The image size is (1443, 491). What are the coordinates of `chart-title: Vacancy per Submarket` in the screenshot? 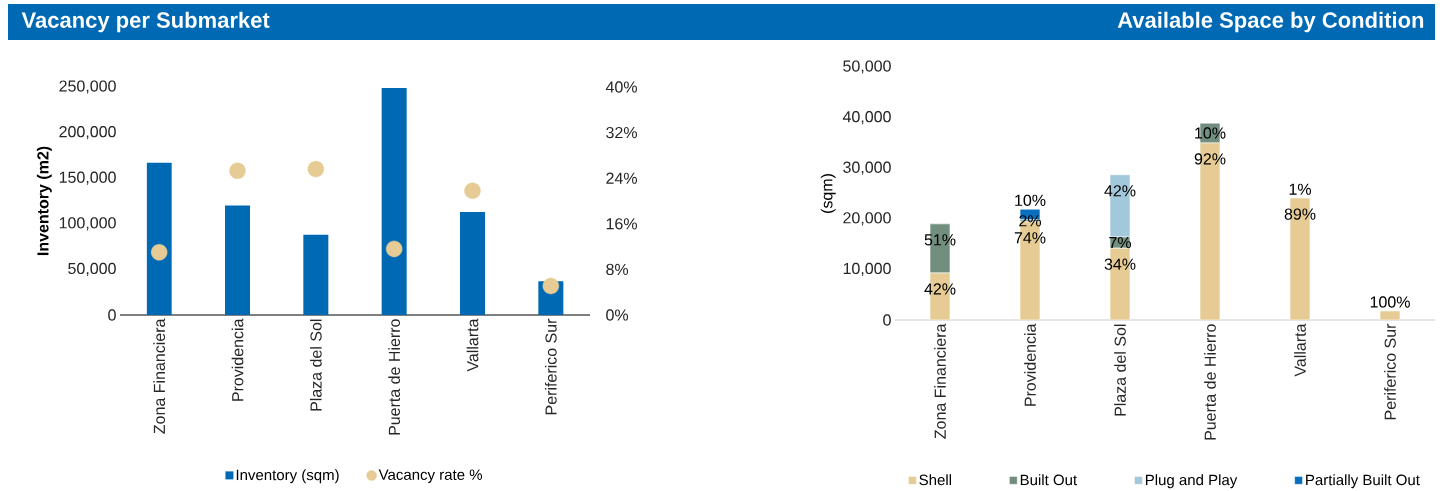 It's located at (145, 22).